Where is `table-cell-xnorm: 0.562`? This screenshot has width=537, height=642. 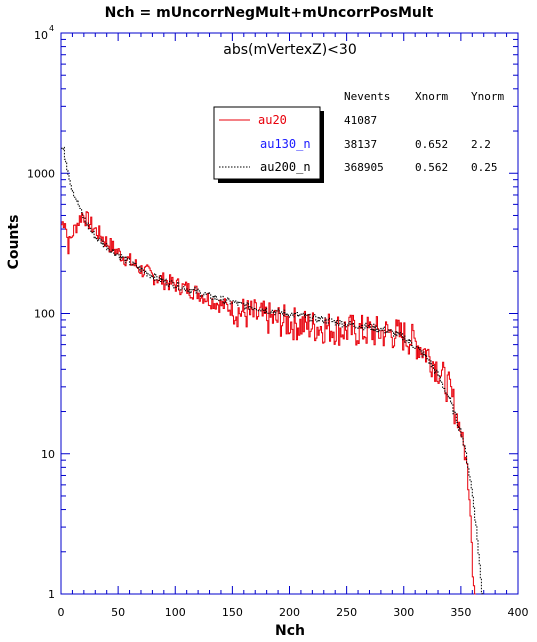
table-cell-xnorm: 0.562 is located at coordinates (431, 167).